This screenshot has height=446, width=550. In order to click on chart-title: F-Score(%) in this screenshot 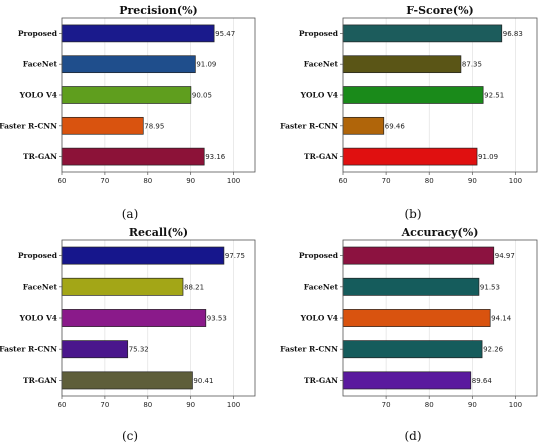, I will do `click(440, 10)`.